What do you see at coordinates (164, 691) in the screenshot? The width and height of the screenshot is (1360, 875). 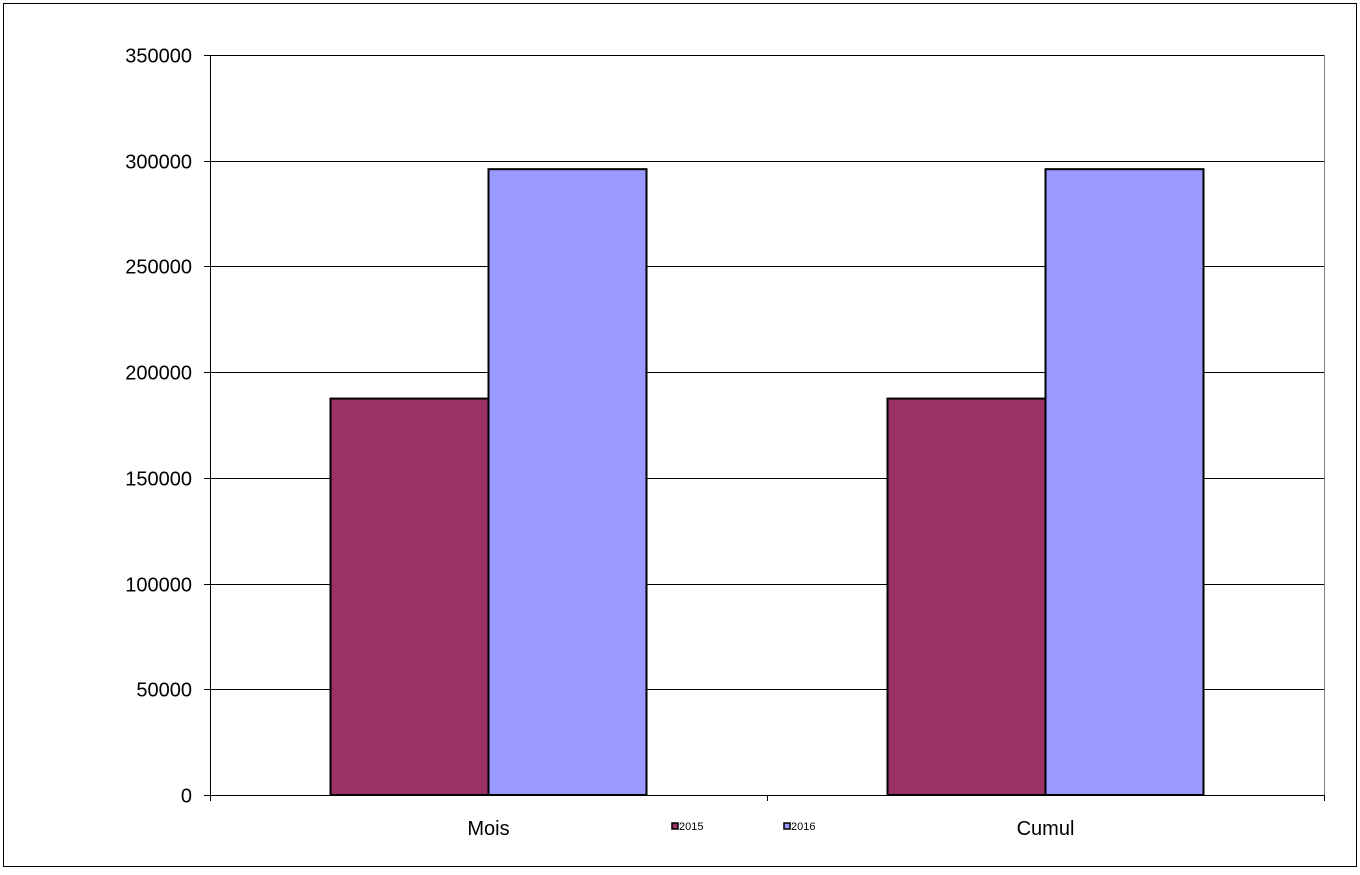 I see `y-tick-label: 50000` at bounding box center [164, 691].